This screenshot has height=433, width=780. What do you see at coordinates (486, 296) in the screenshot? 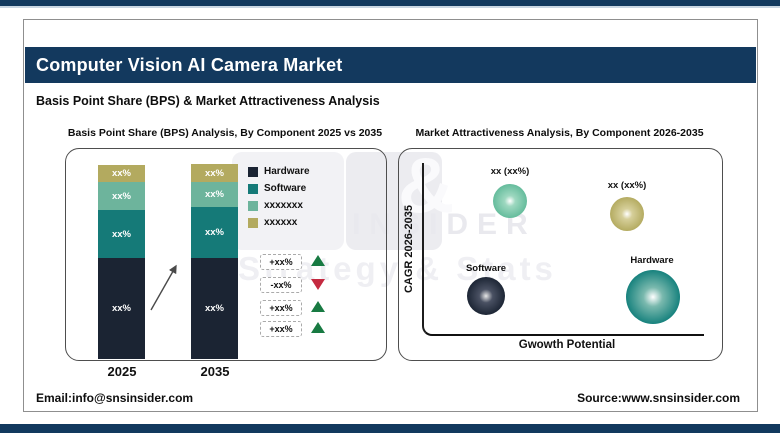
I see `bubble-software` at bounding box center [486, 296].